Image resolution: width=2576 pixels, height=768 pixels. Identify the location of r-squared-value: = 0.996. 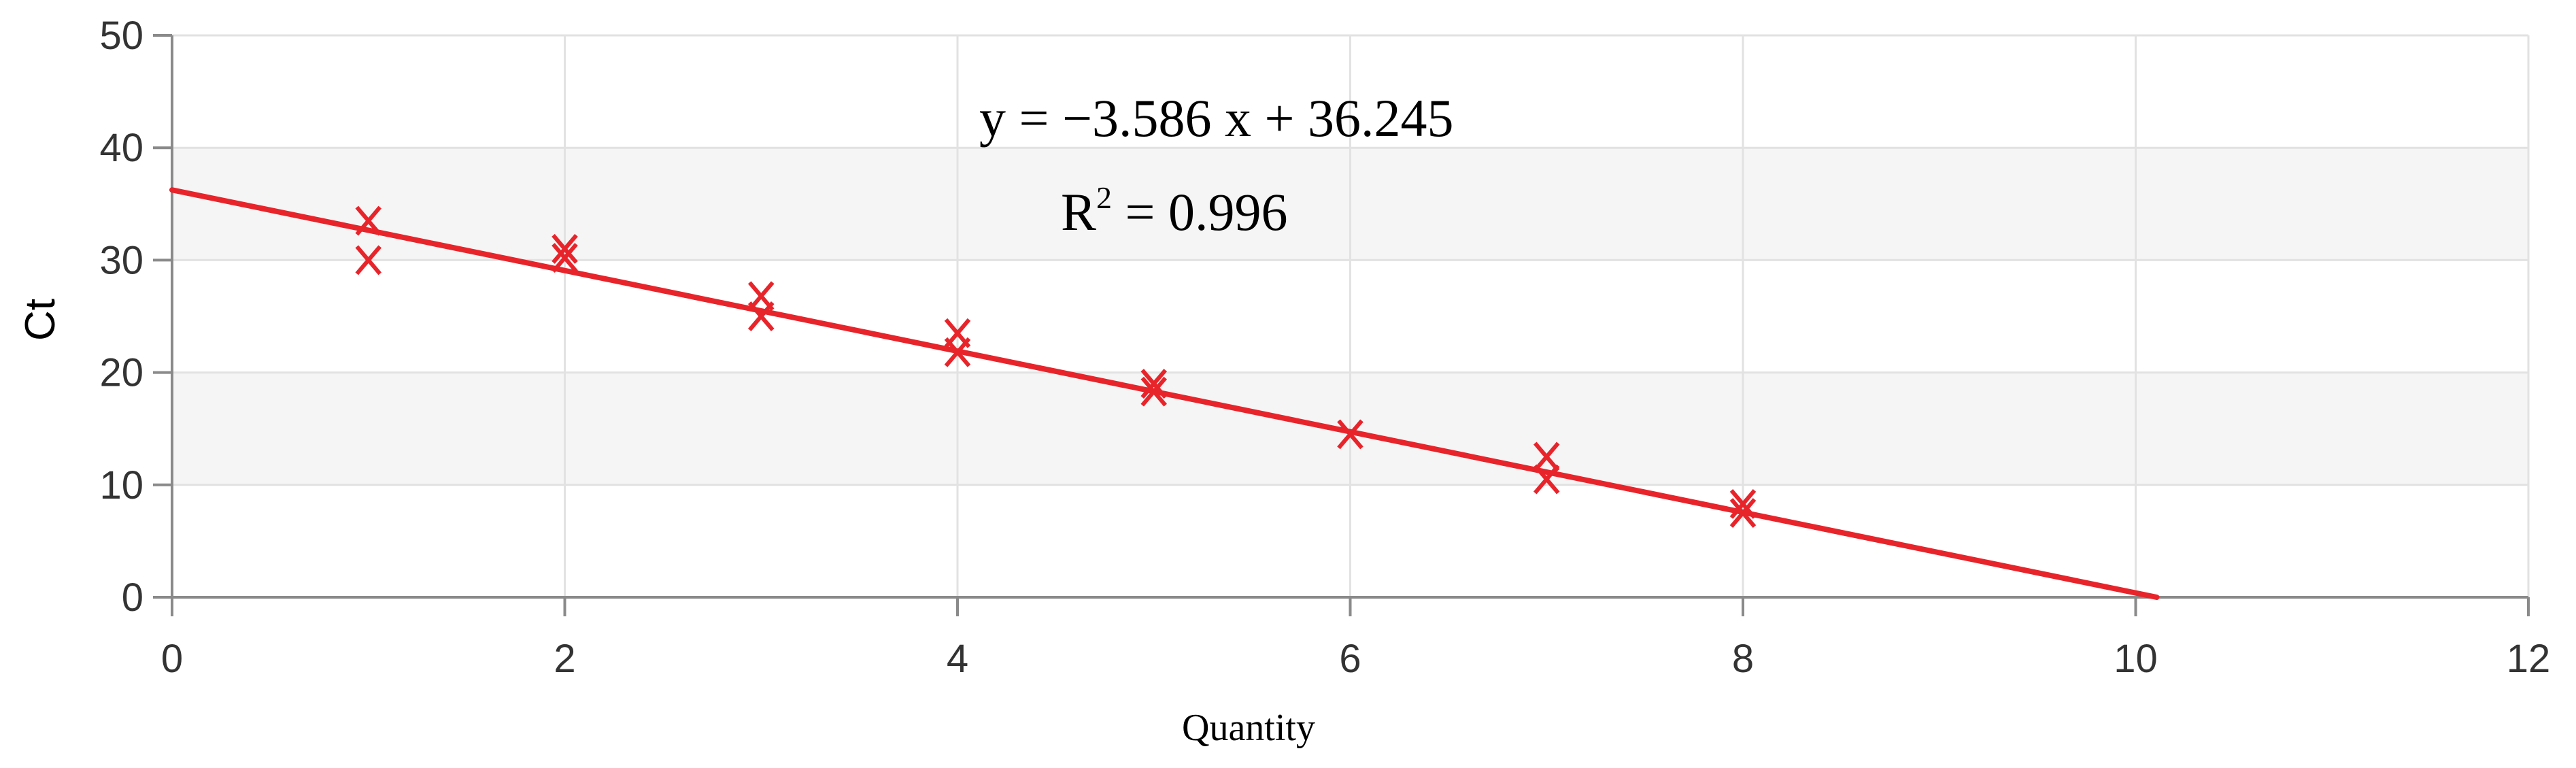
(1200, 211).